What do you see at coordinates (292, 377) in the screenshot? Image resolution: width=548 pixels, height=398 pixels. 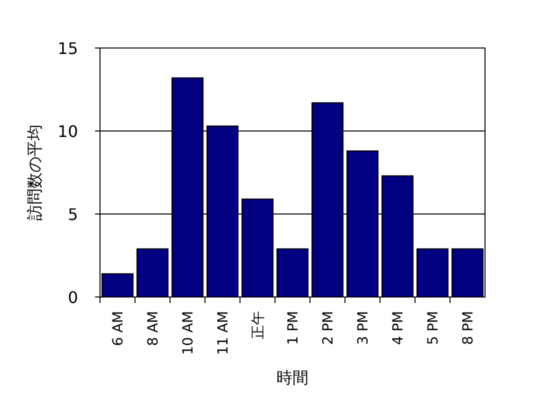 I see `x-axis-title: 時間` at bounding box center [292, 377].